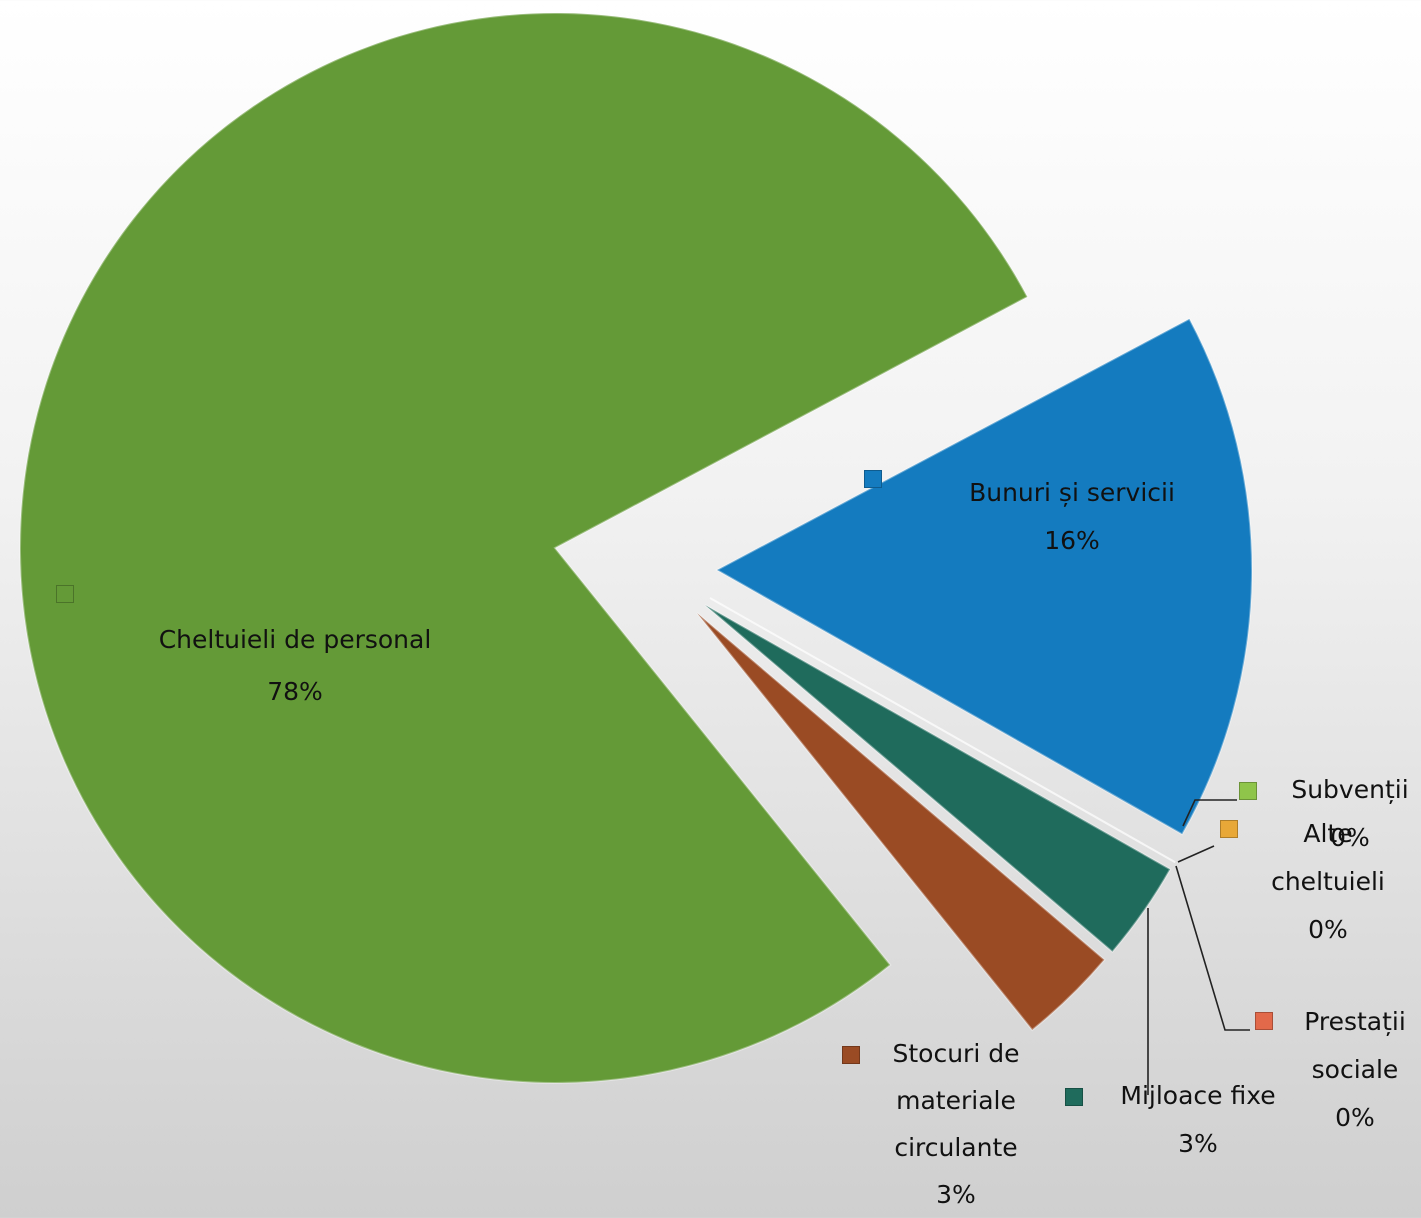  What do you see at coordinates (1072, 540) in the screenshot?
I see `value-label: 16%` at bounding box center [1072, 540].